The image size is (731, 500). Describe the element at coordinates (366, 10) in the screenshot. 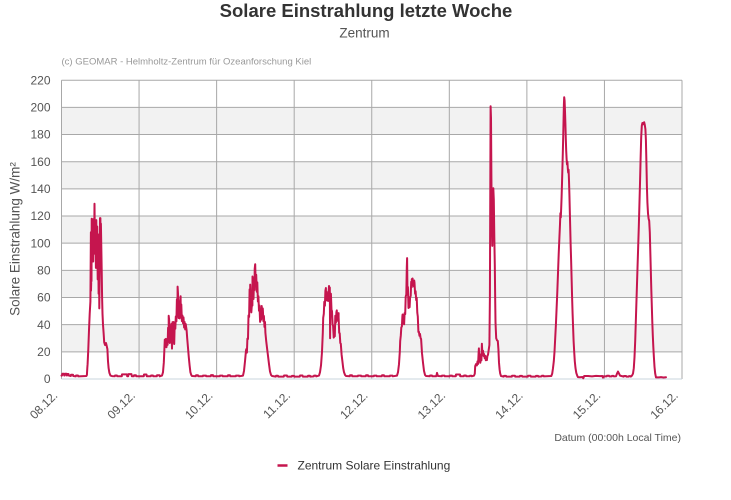

I see `svg-text:Solare Einstrahlung letzte Woc: Solare Einstrahlung letzte Woche` at that location.